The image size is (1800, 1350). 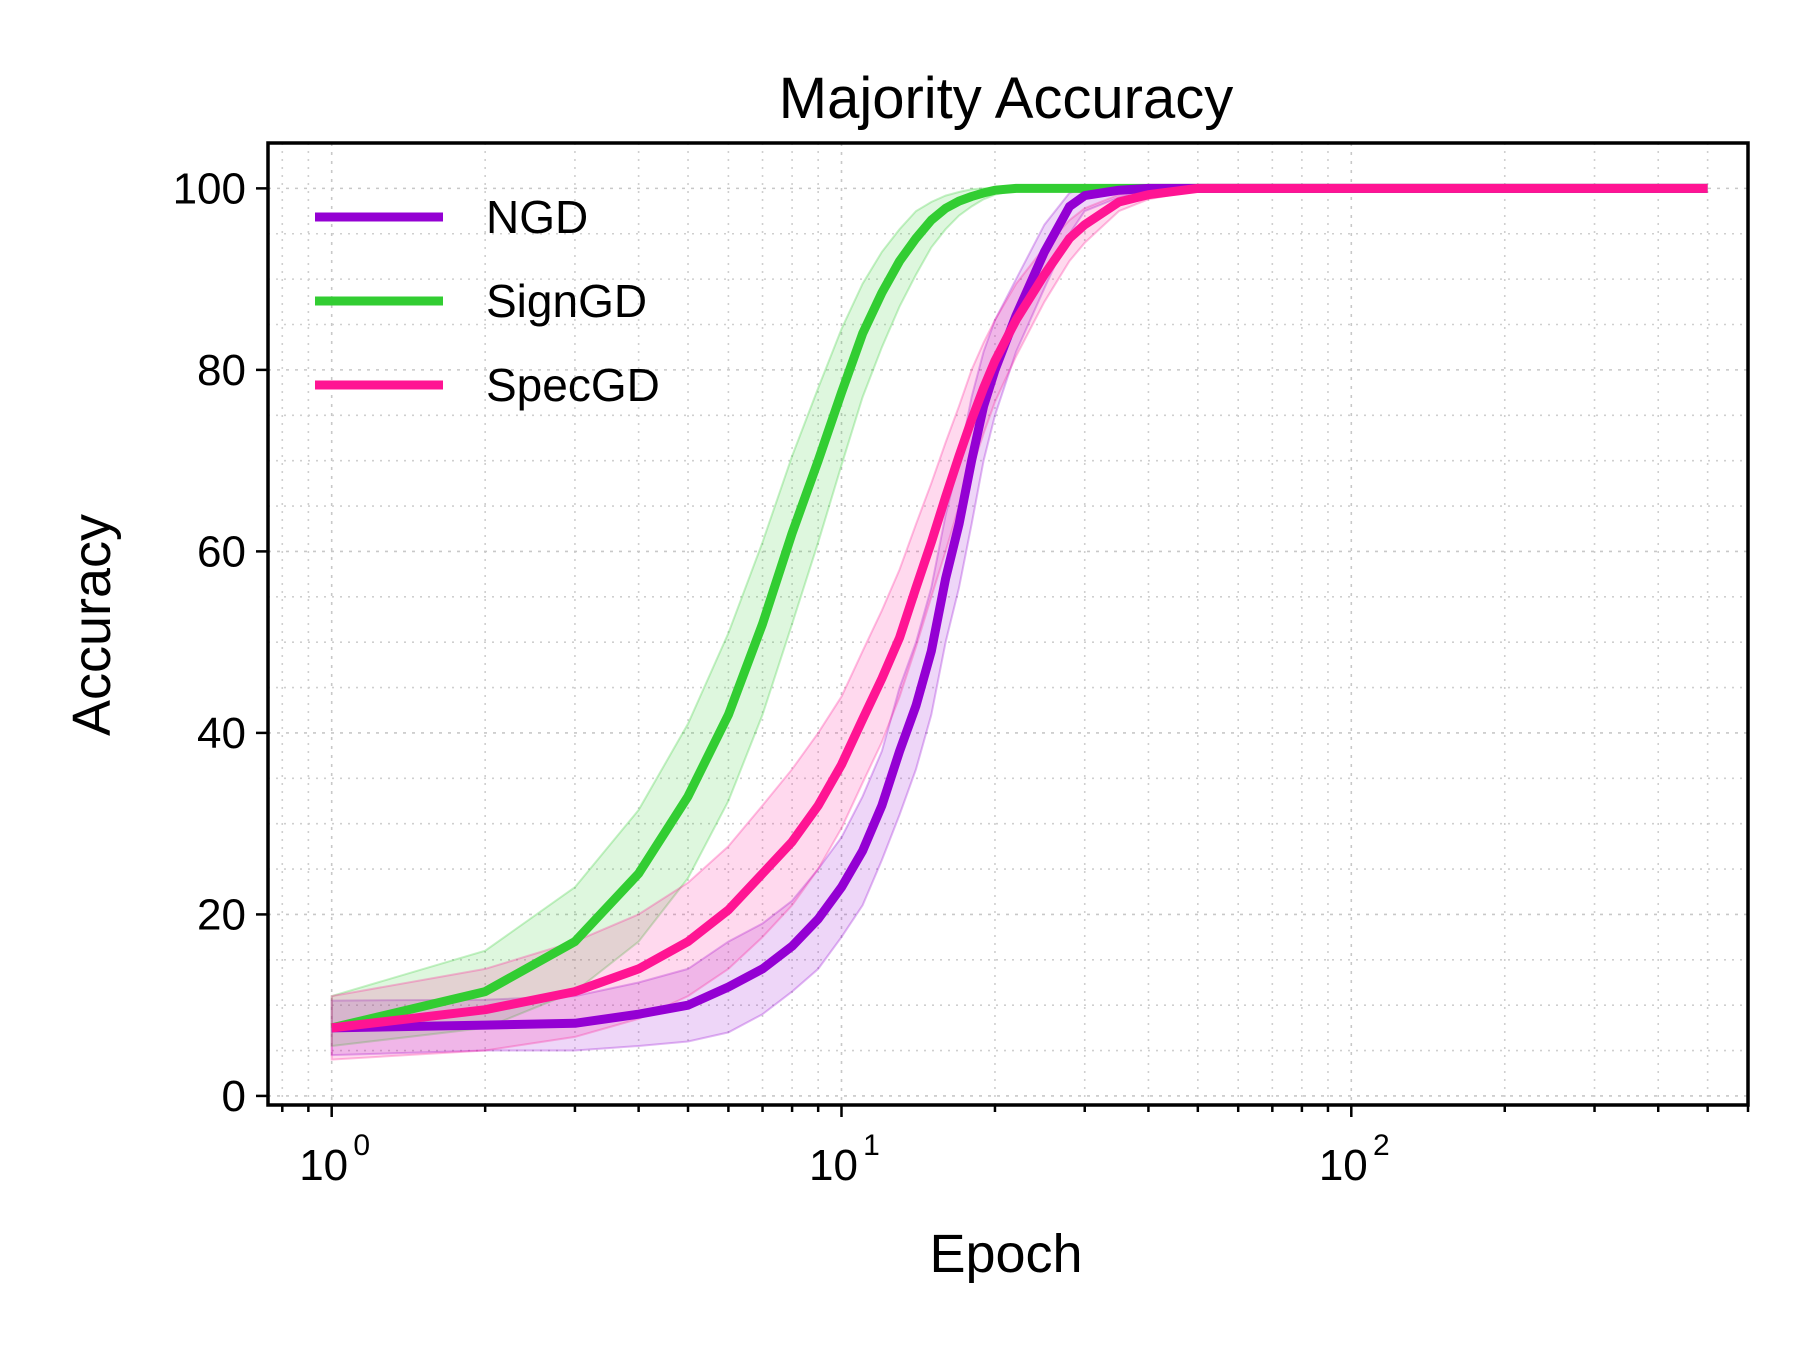 What do you see at coordinates (221, 370) in the screenshot?
I see `y-tick-label: 80` at bounding box center [221, 370].